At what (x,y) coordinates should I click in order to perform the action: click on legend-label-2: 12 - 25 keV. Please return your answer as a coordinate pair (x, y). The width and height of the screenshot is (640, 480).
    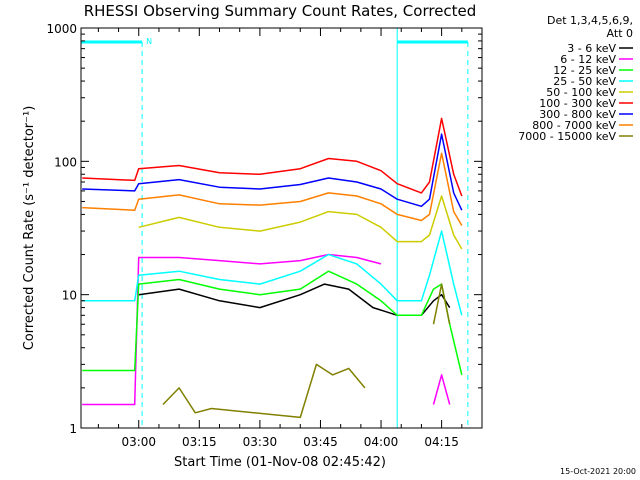
    Looking at the image, I should click on (584, 70).